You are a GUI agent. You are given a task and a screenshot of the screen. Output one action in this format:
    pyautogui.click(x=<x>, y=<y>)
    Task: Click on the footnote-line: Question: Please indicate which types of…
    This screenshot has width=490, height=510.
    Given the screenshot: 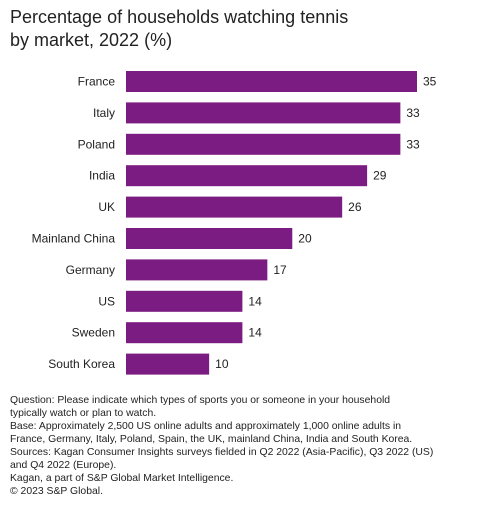 What is the action you would take?
    pyautogui.click(x=200, y=400)
    